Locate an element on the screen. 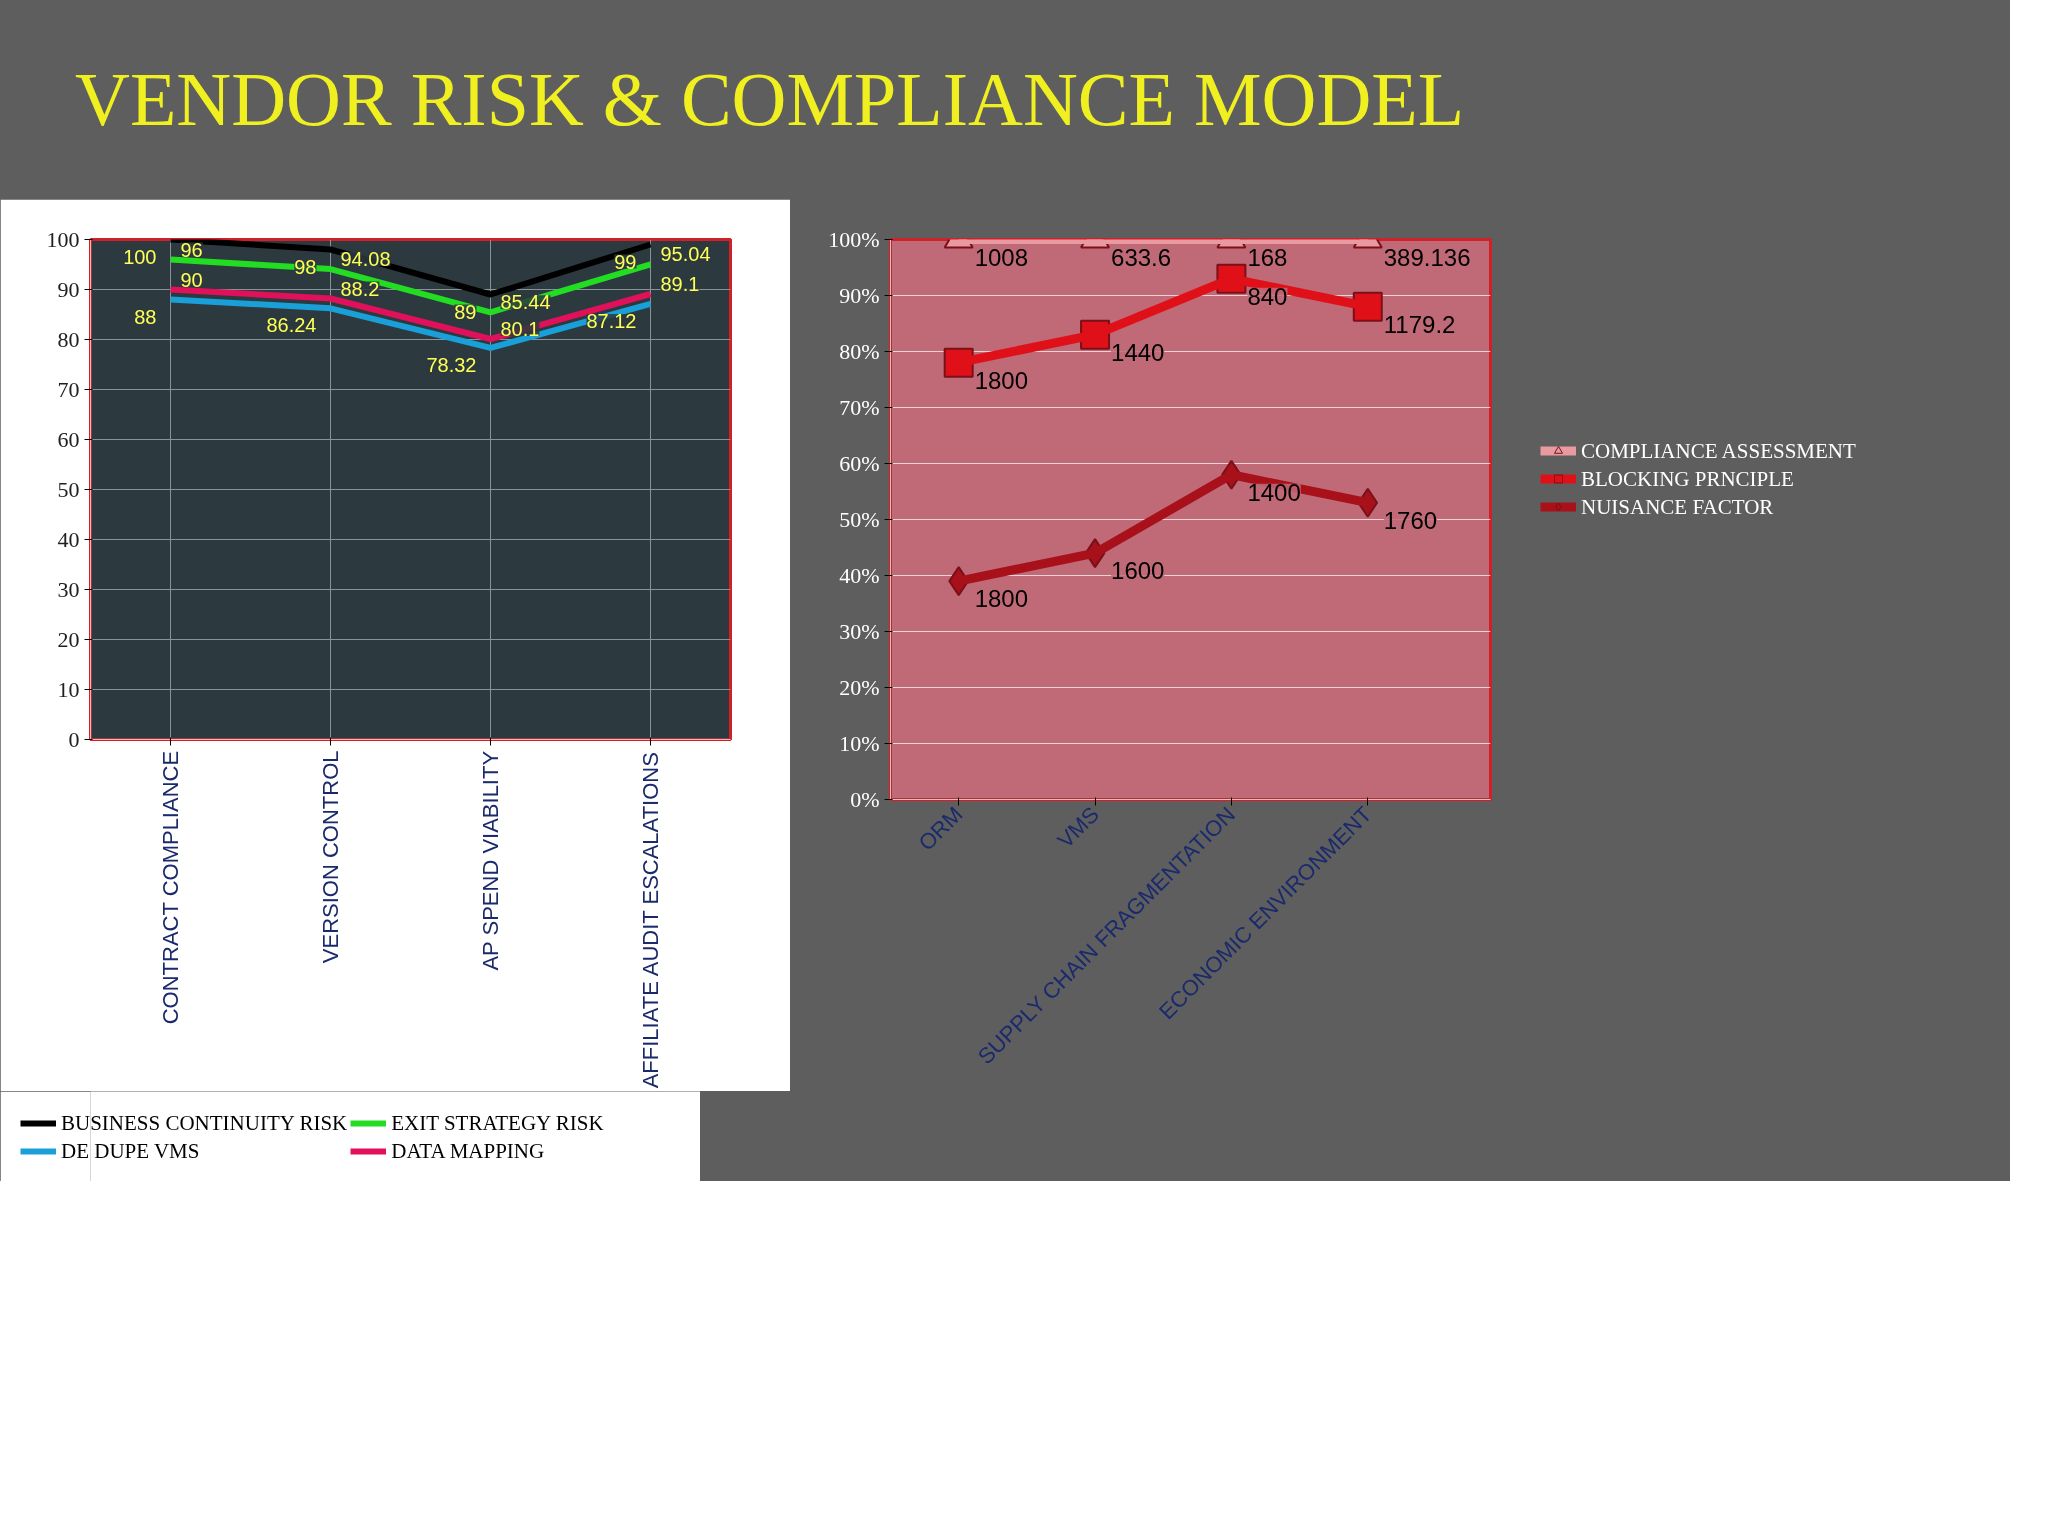  y-tick-label: 40 is located at coordinates (68, 539).